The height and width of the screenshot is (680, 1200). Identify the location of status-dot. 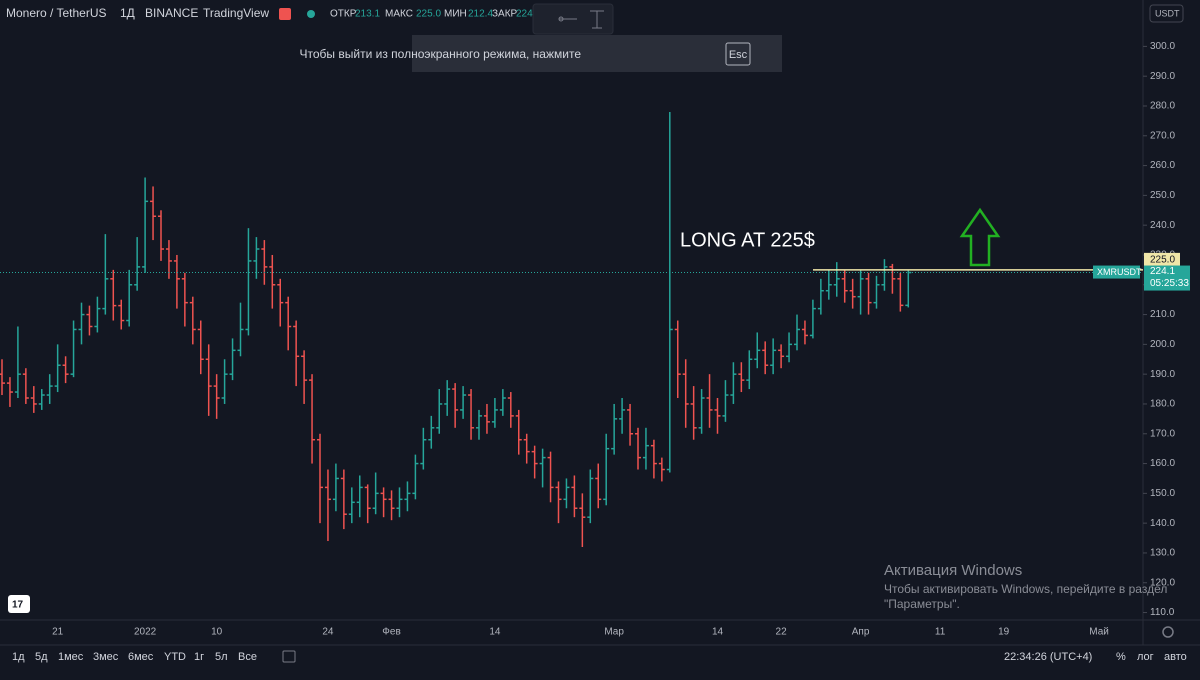
(311, 14).